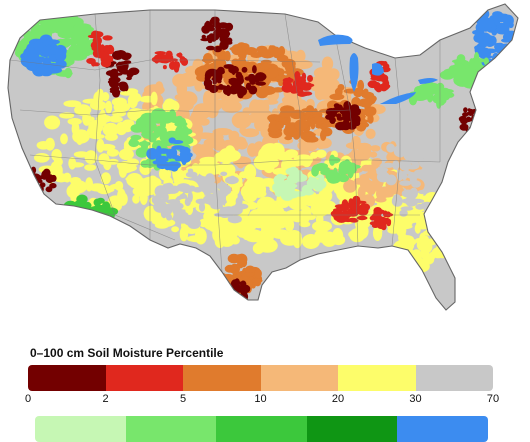 This screenshot has width=530, height=442. I want to click on dry-tick-label: 30, so click(415, 399).